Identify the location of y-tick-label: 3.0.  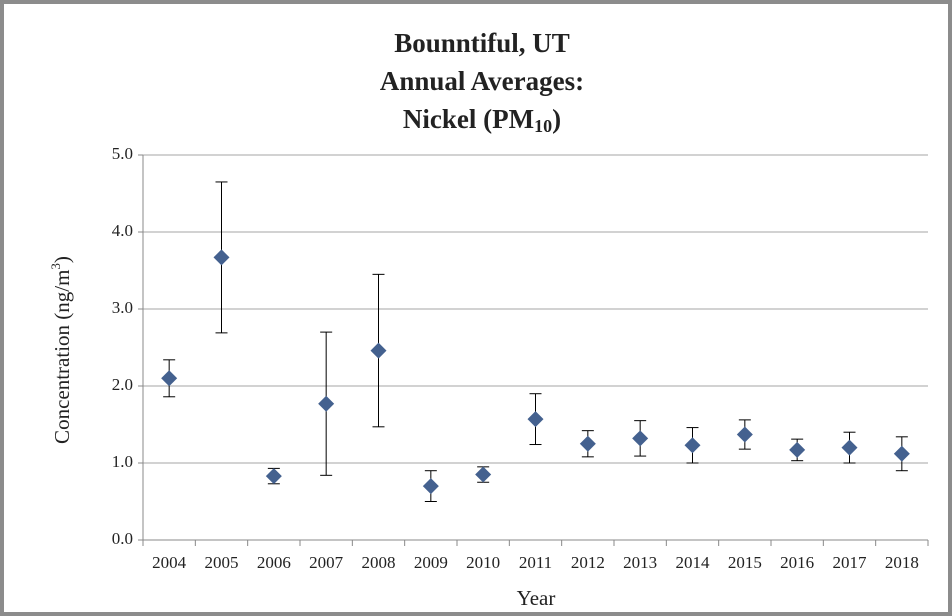
(122, 307).